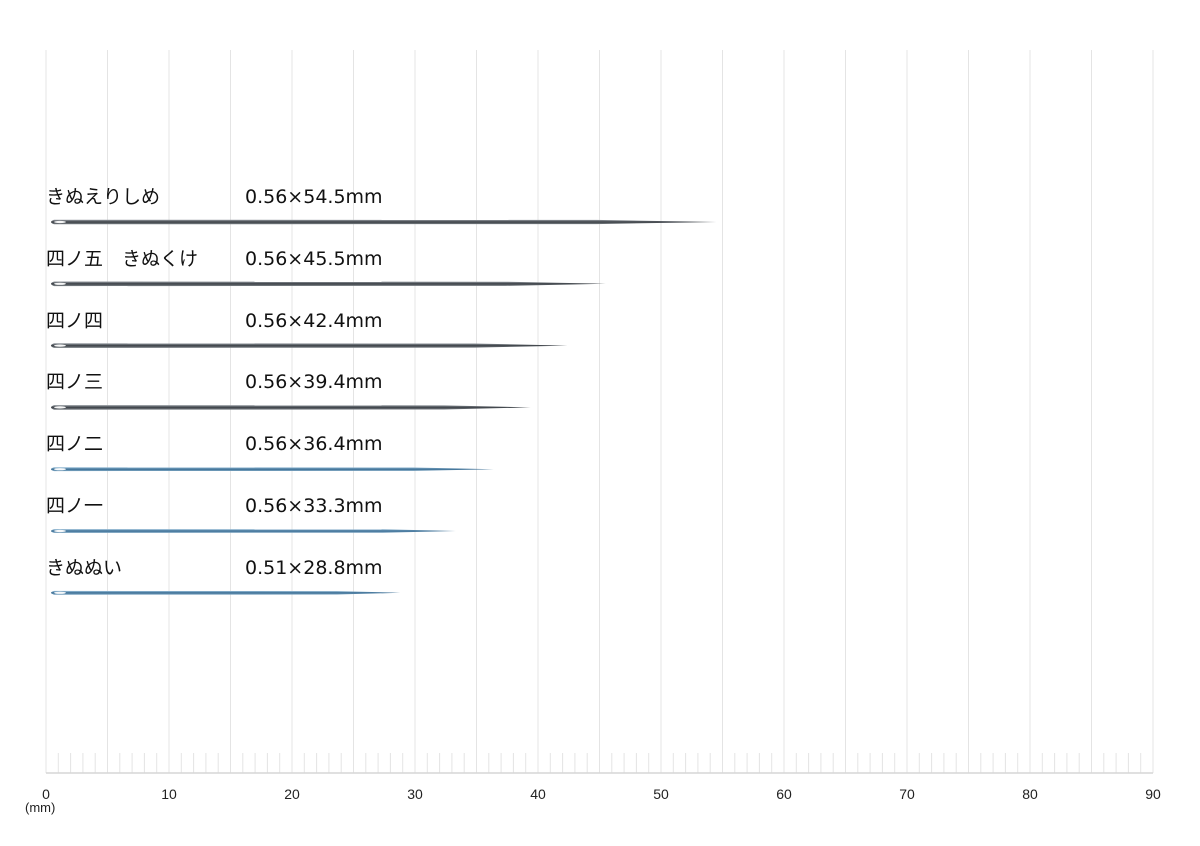  Describe the element at coordinates (46, 794) in the screenshot. I see `x-tick-label: 0` at that location.